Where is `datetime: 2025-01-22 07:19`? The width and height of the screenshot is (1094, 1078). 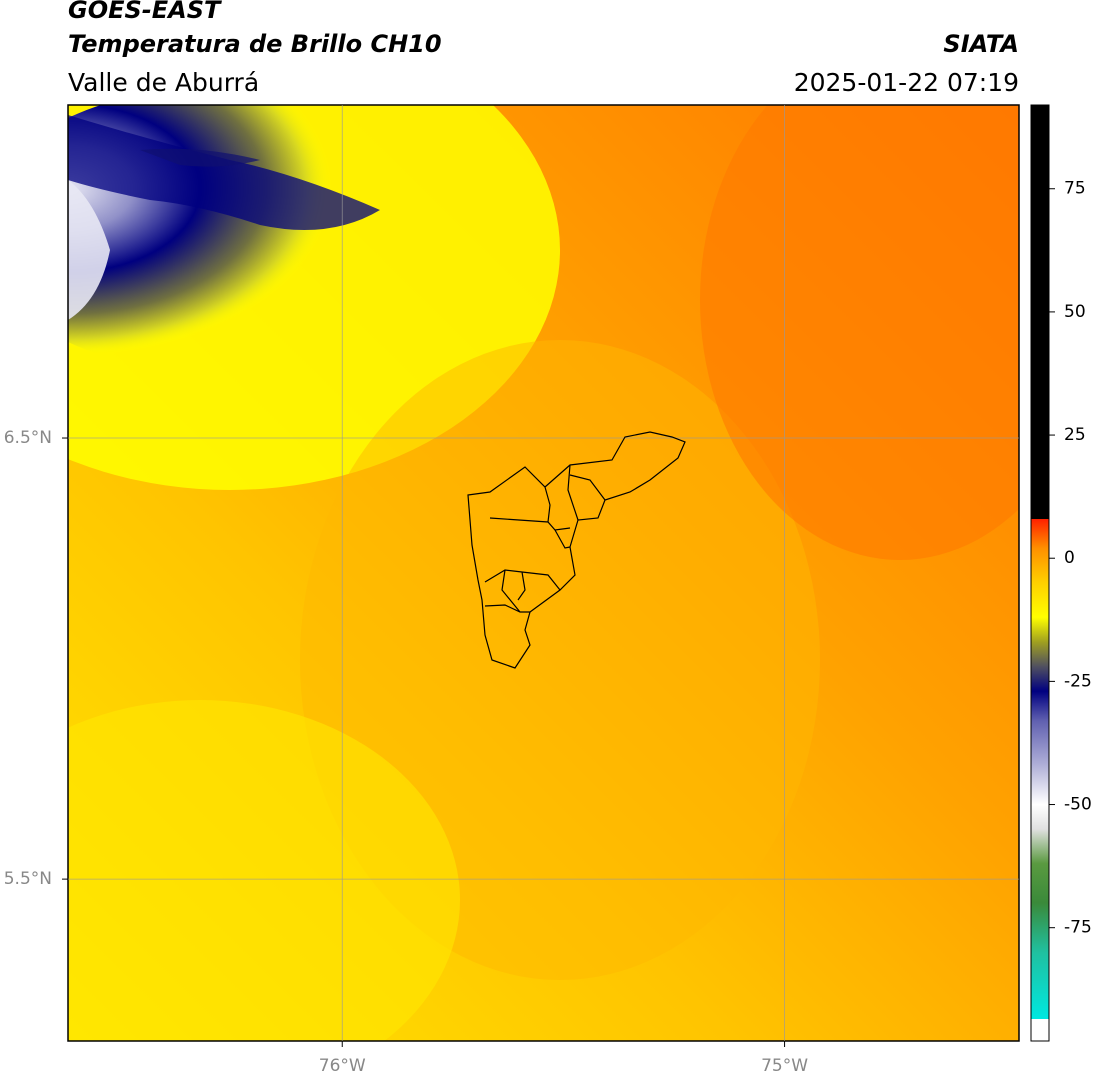 datetime: 2025-01-22 07:19 is located at coordinates (906, 82).